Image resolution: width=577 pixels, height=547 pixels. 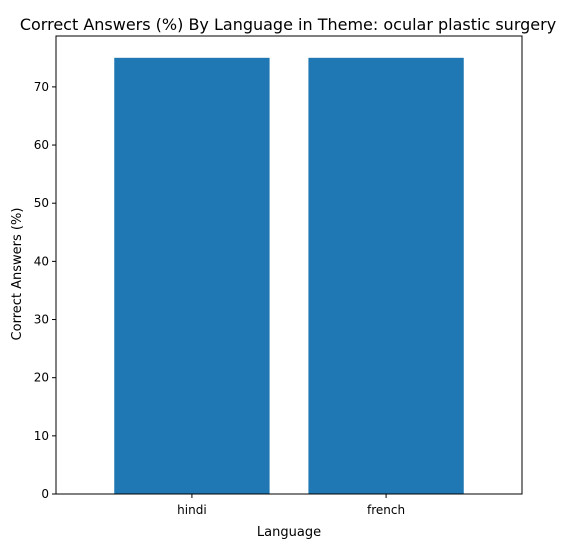 I want to click on y-tick-label: 20, so click(x=41, y=378).